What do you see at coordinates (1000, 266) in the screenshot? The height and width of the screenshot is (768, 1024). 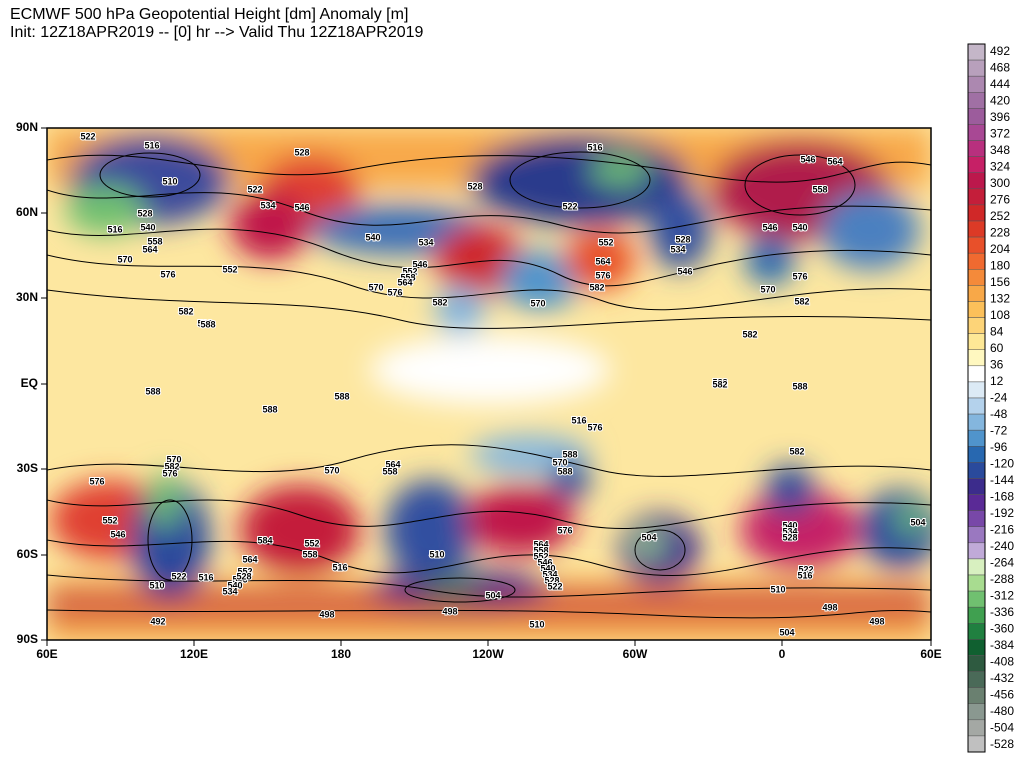 I see `colorbar-label: 180` at bounding box center [1000, 266].